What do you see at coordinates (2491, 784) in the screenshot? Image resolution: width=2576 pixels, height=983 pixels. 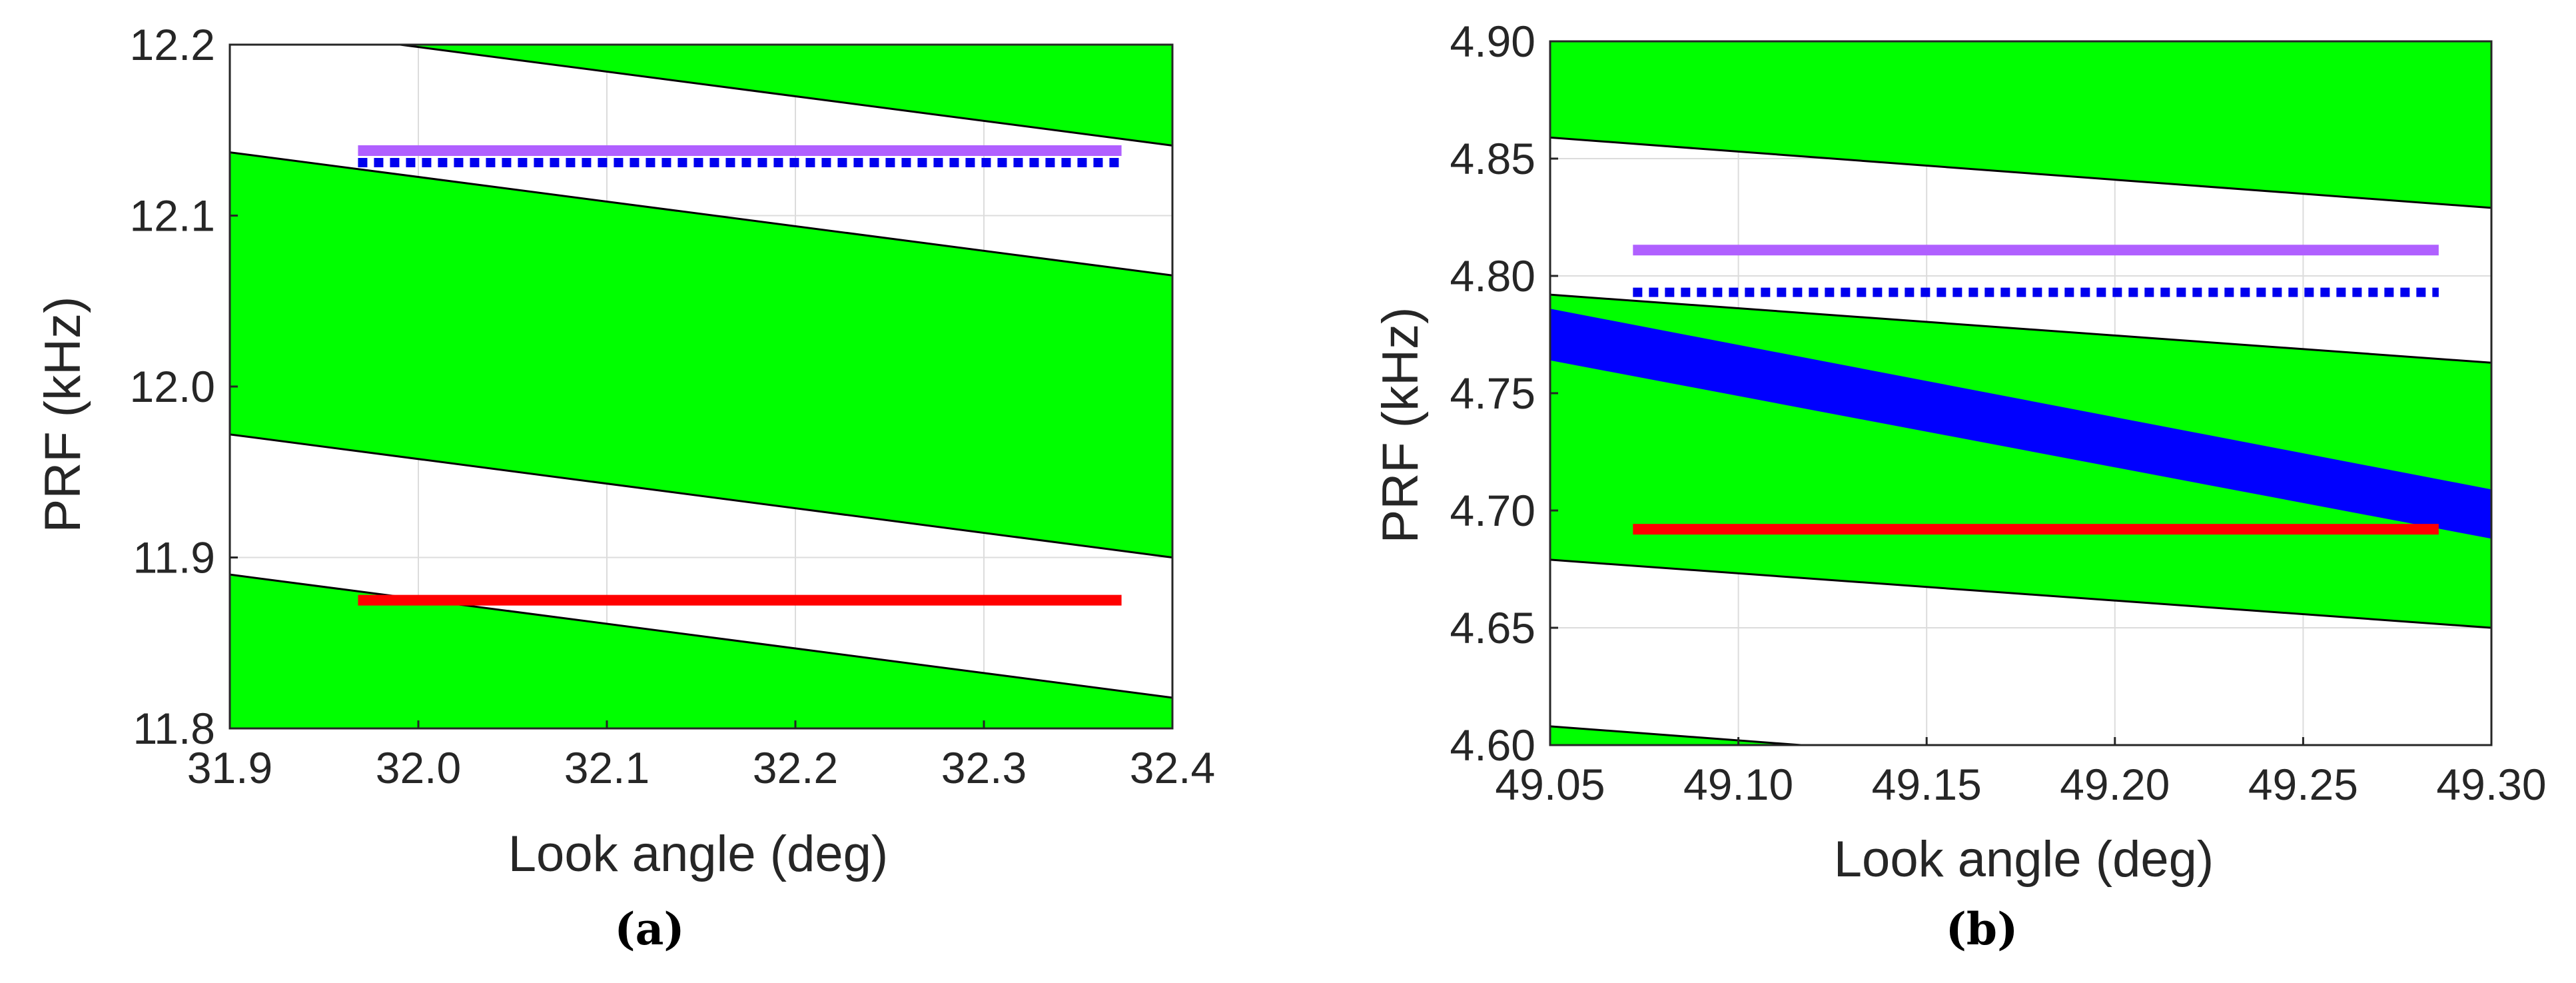 I see `chart-b-xtick-label: 49.30` at bounding box center [2491, 784].